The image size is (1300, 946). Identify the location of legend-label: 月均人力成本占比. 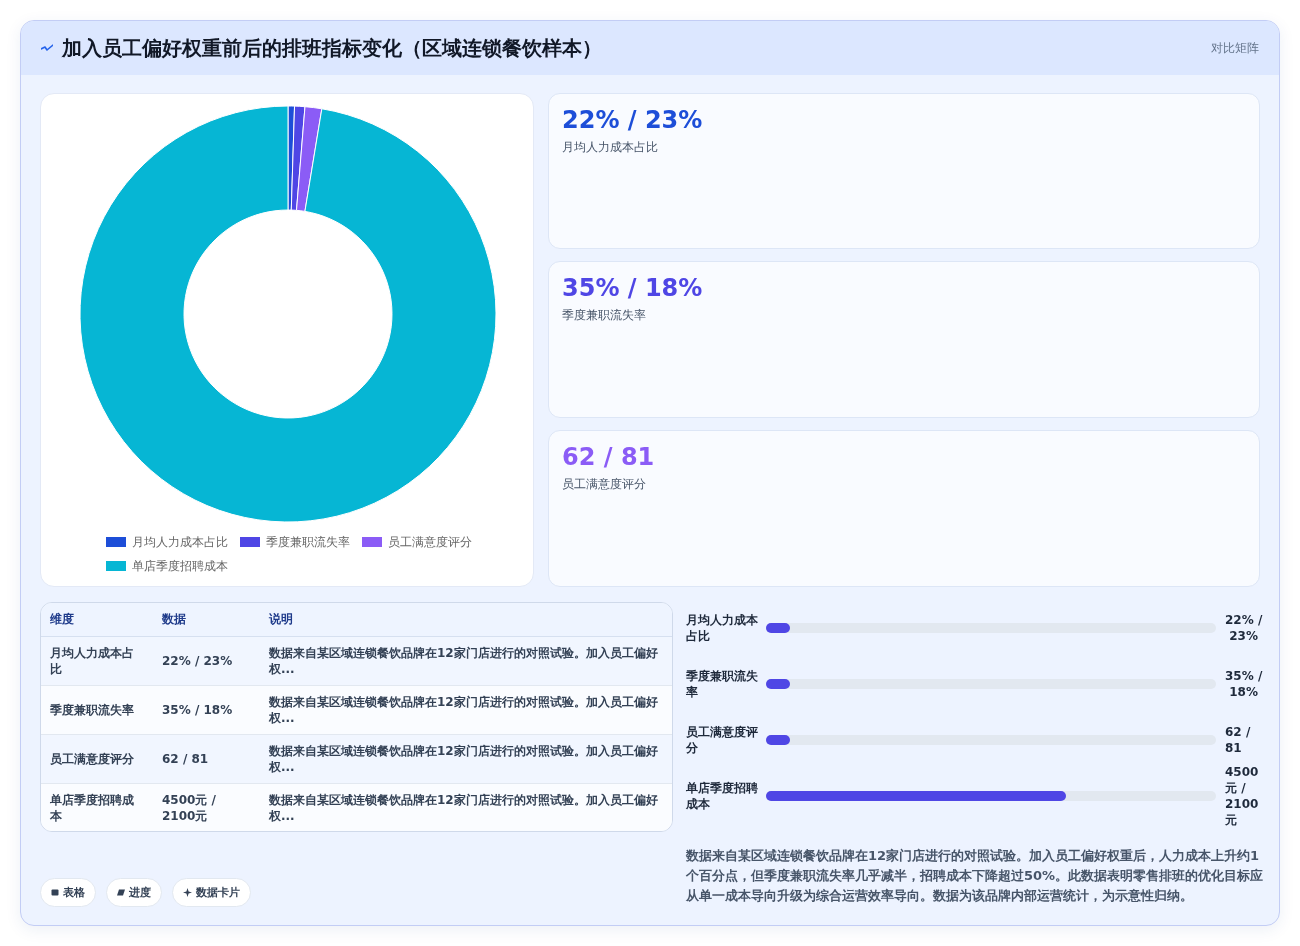
(180, 542).